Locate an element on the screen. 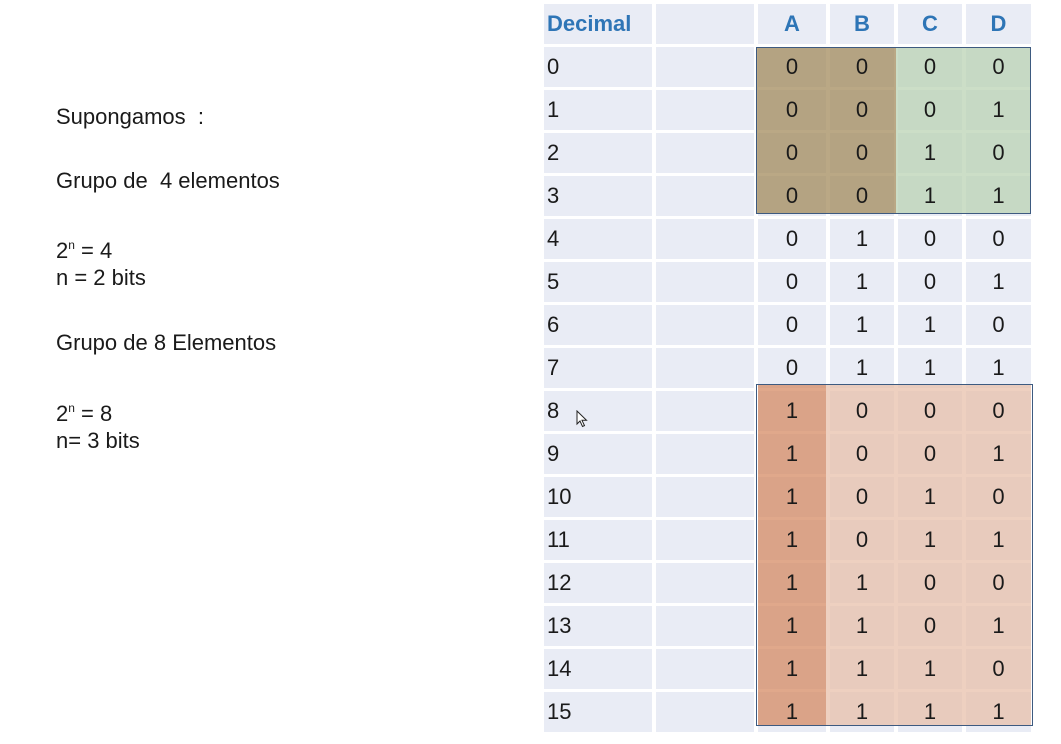  note-bits-3: n= 3 bits is located at coordinates (98, 440).